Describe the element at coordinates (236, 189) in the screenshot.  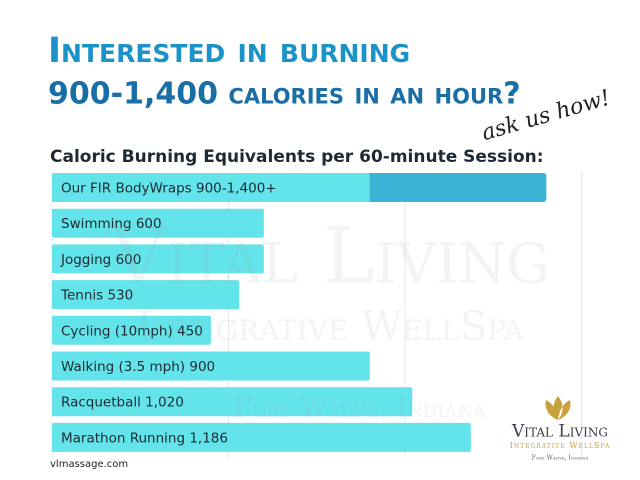
I see `value-label: 900-1,400+` at that location.